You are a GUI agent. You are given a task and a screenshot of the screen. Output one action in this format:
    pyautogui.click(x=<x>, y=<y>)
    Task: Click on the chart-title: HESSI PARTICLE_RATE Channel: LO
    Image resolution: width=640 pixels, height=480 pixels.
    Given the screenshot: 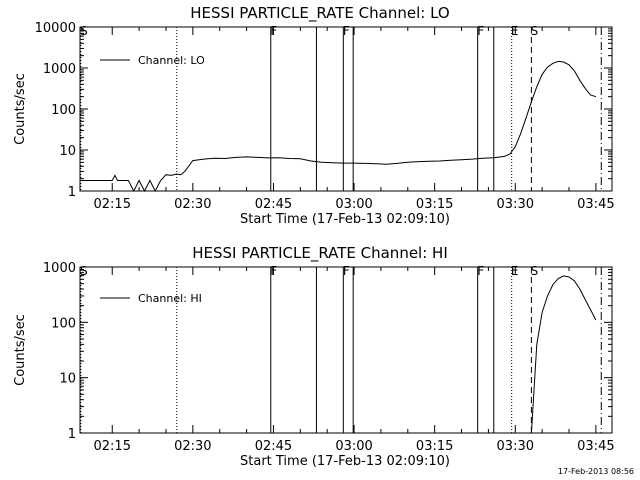 What is the action you would take?
    pyautogui.click(x=319, y=13)
    